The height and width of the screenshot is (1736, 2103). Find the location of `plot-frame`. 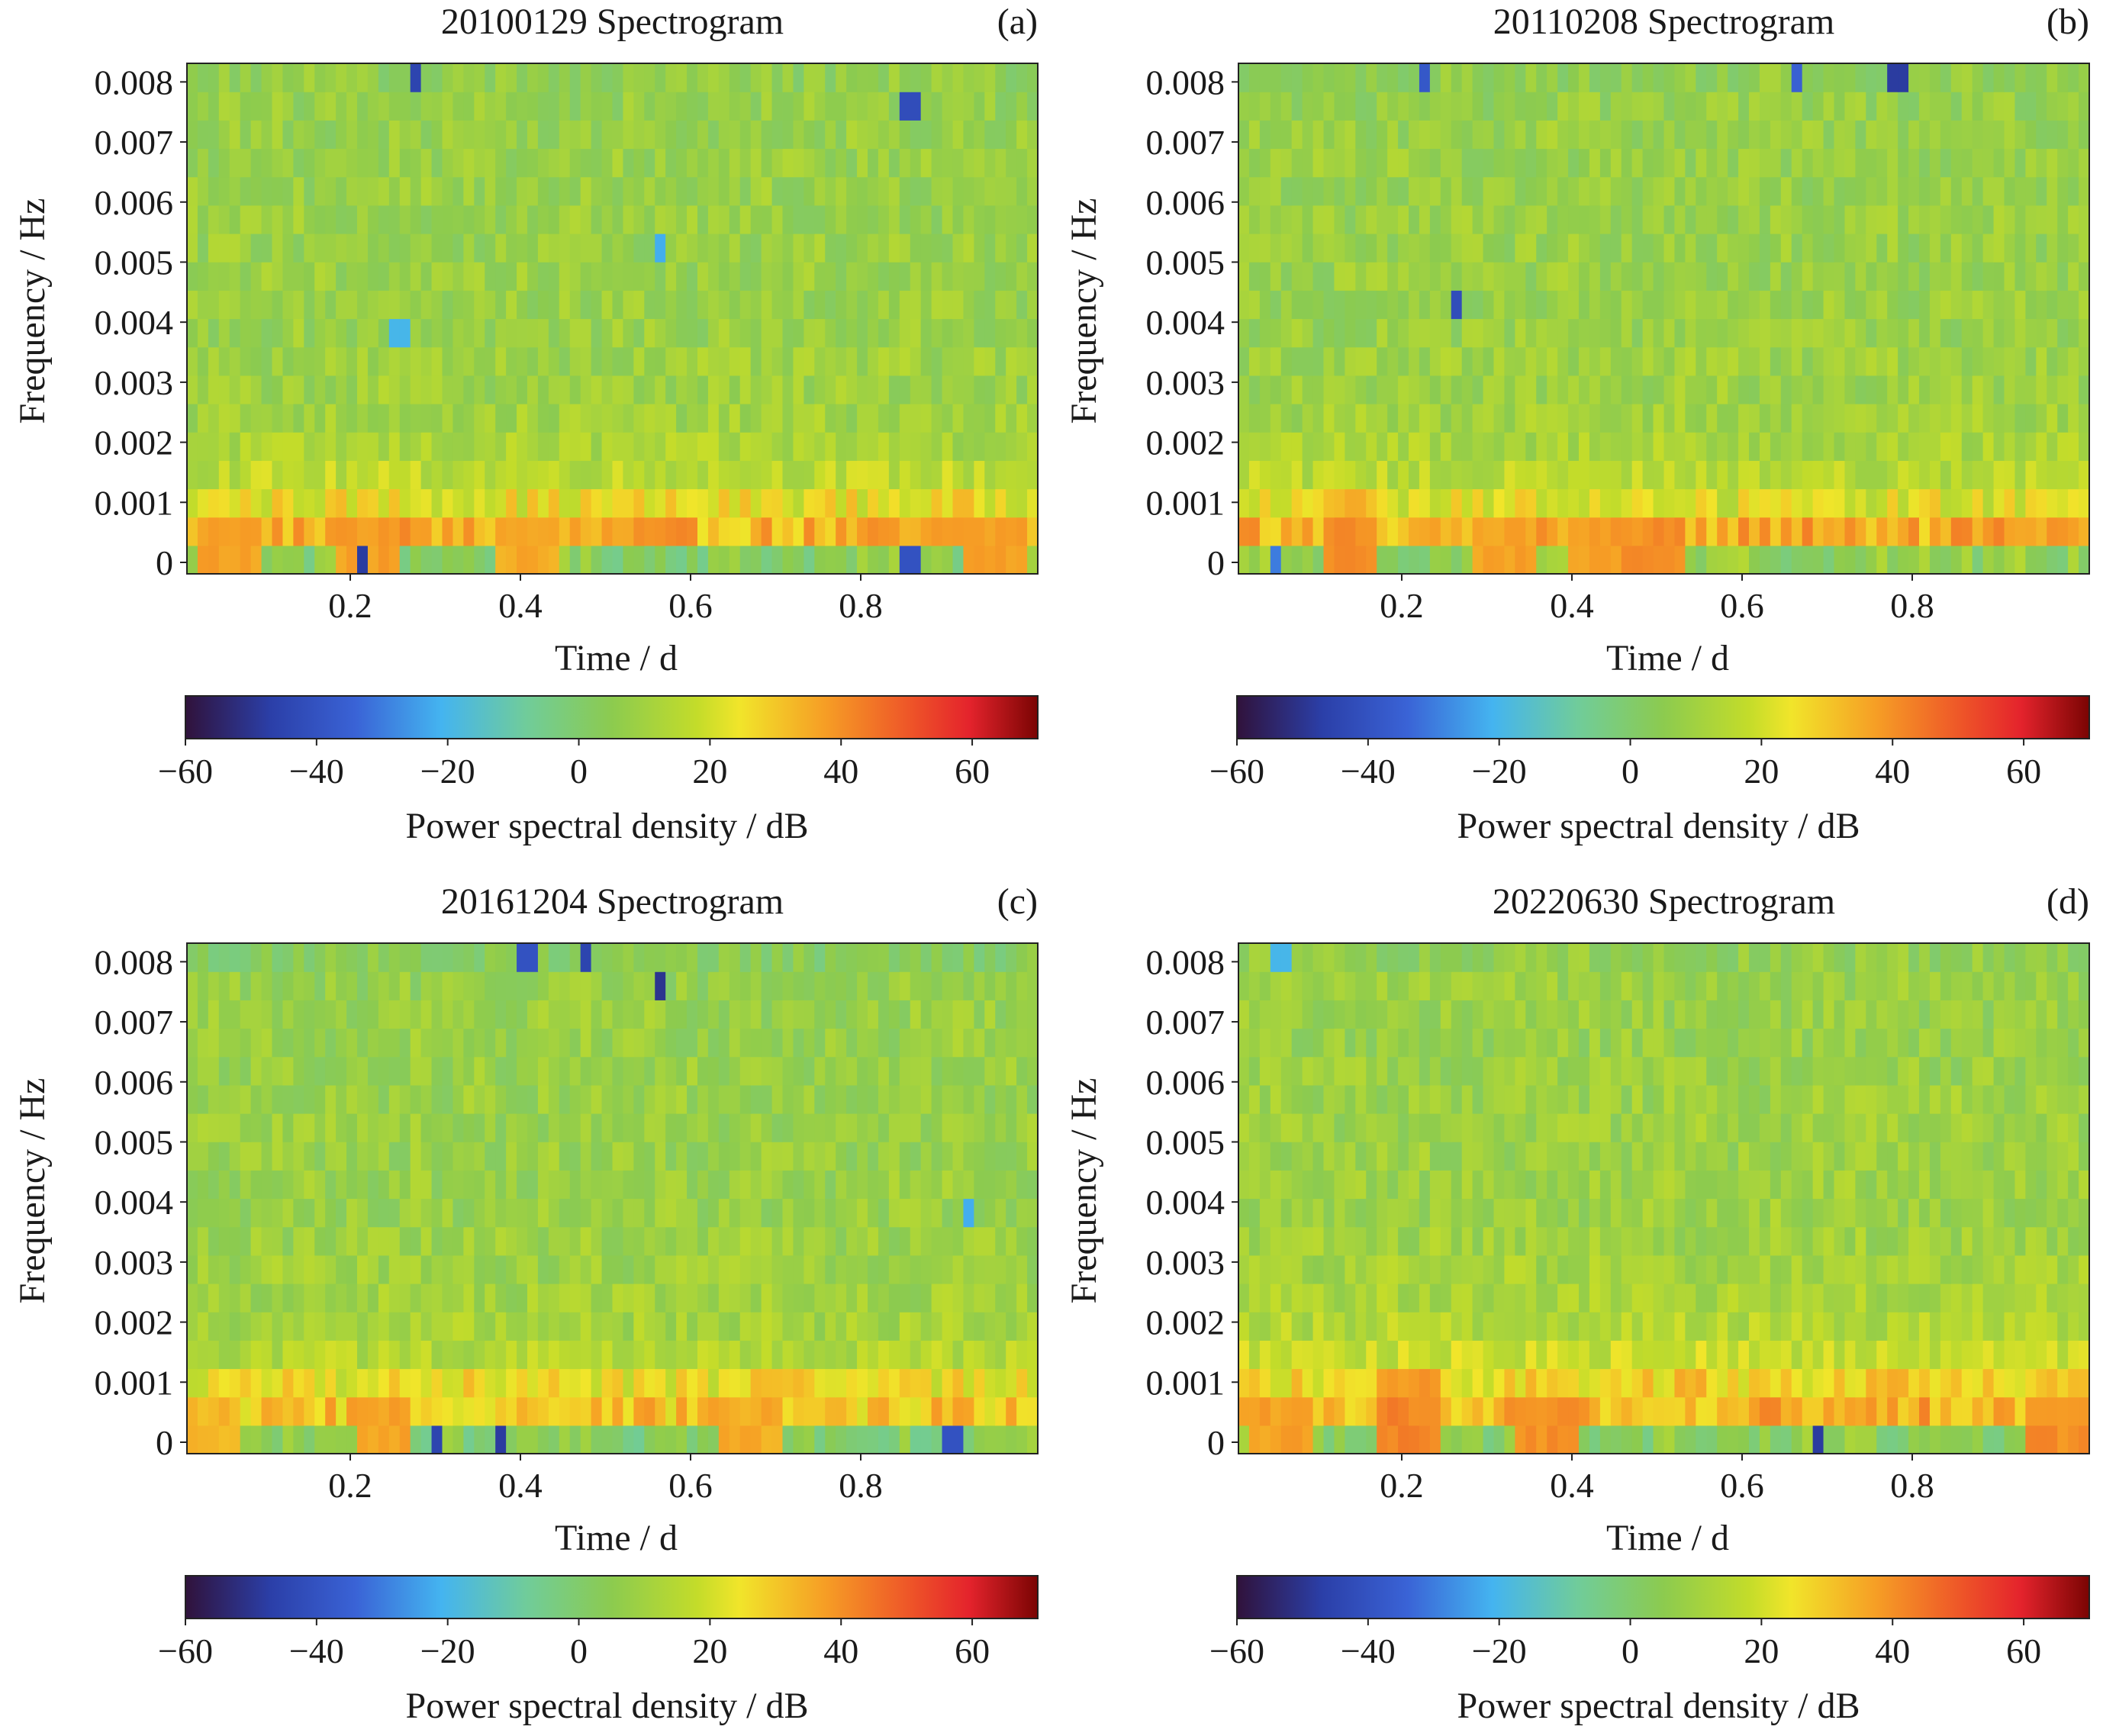

plot-frame is located at coordinates (1664, 319).